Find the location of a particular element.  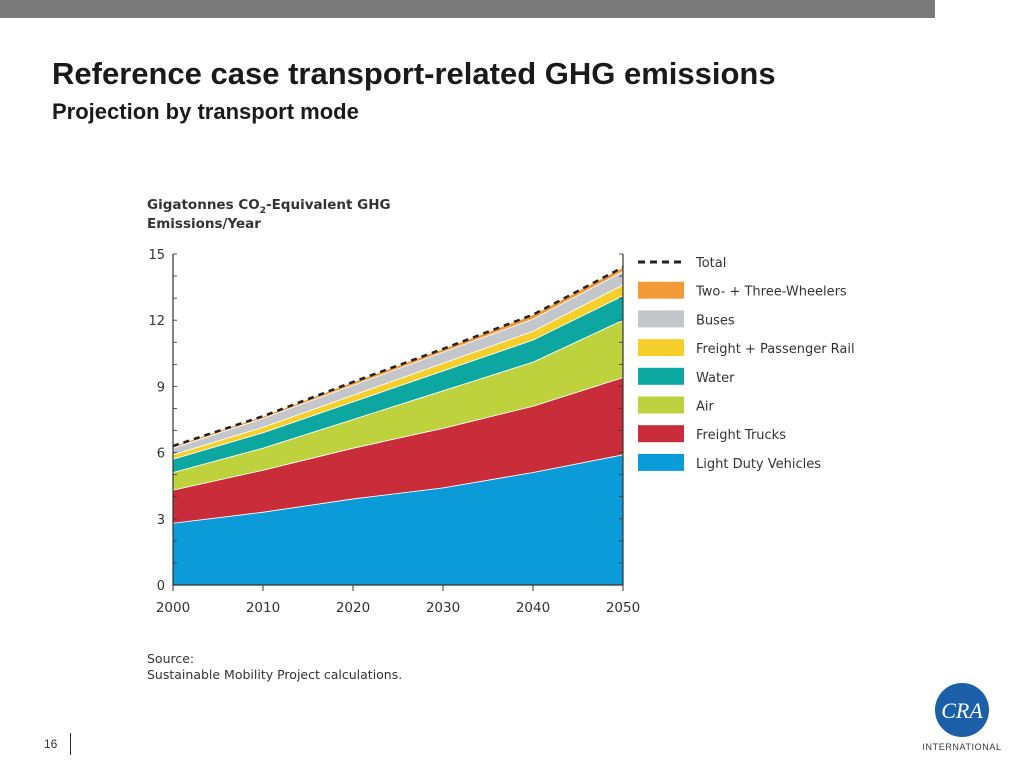

chart-title-line1: Gigatonnes CO2-Equivalent GHG is located at coordinates (269, 206).